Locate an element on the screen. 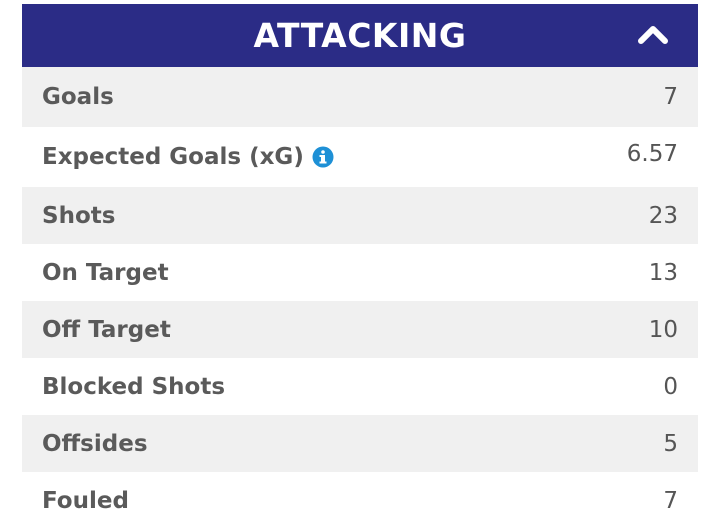 Image resolution: width=720 pixels, height=529 pixels. stat-row-off-target: Off Target 10 is located at coordinates (360, 329).